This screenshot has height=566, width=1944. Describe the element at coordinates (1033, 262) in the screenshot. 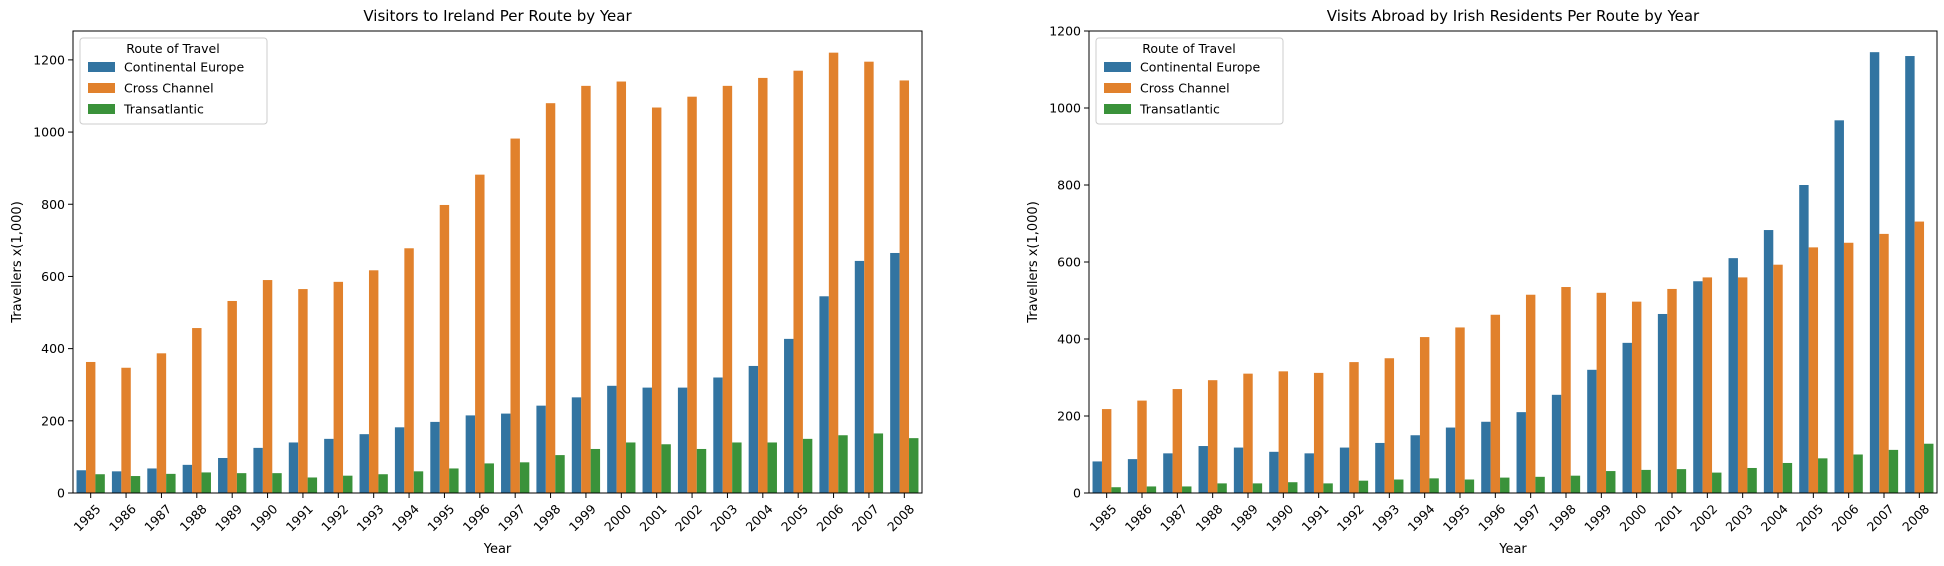

I see `y-axis-label: Travellers x(1,000)` at that location.